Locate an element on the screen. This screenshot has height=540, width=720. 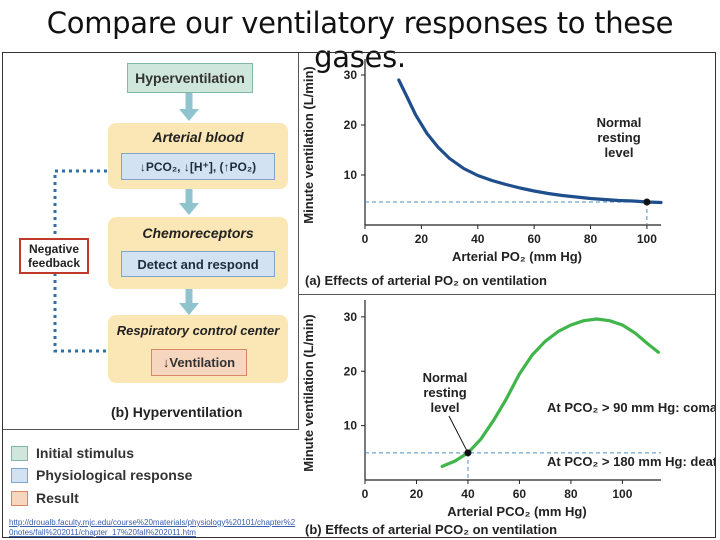
death-annotation: At PCO₂ > 180 mm Hg: death is located at coordinates (631, 461).